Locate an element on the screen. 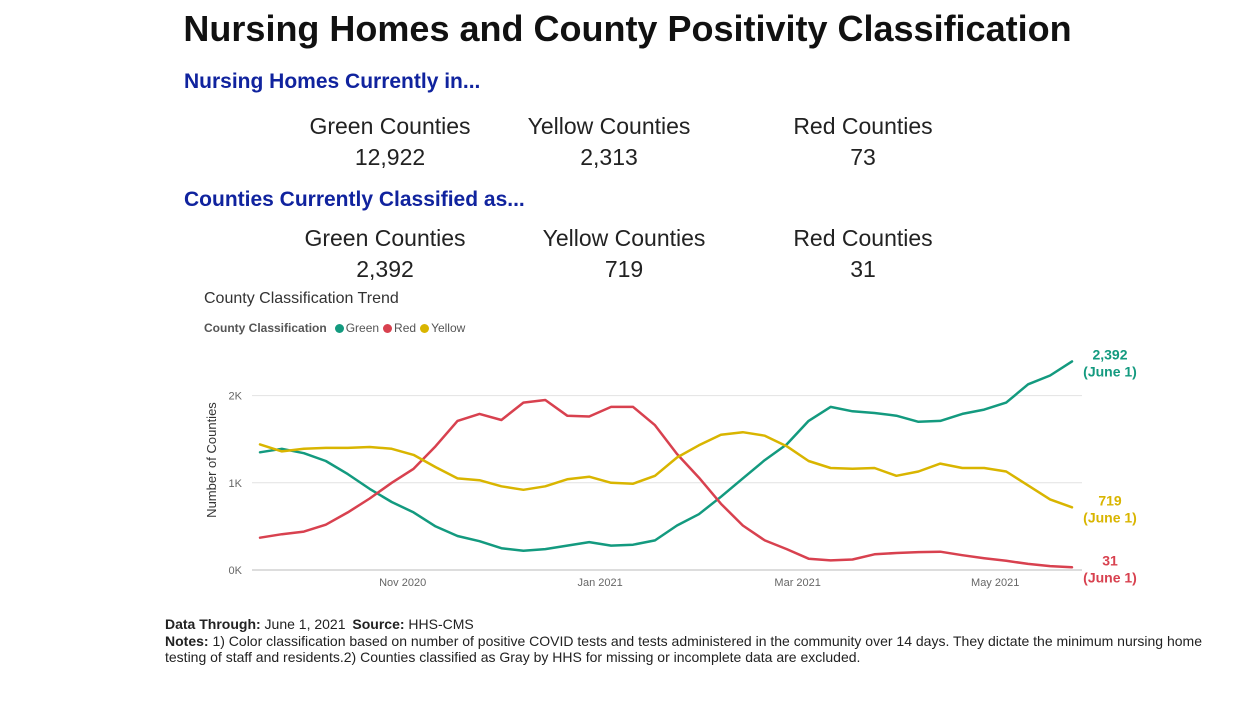 Image resolution: width=1248 pixels, height=712 pixels. co-red-value: 31 is located at coordinates (863, 269).